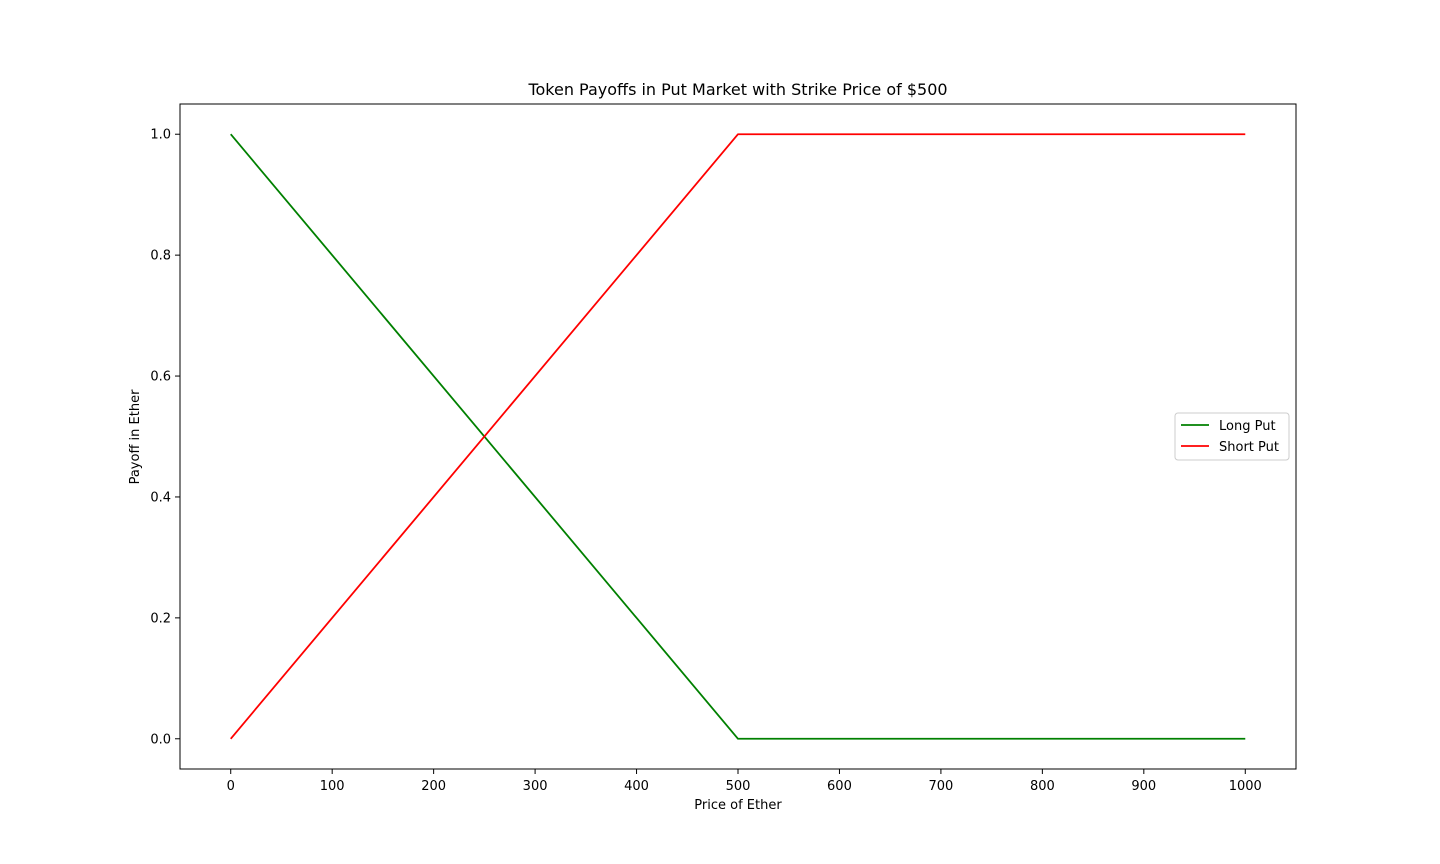  Describe the element at coordinates (135, 436) in the screenshot. I see `y-axis-label: Payoff in Ether` at that location.